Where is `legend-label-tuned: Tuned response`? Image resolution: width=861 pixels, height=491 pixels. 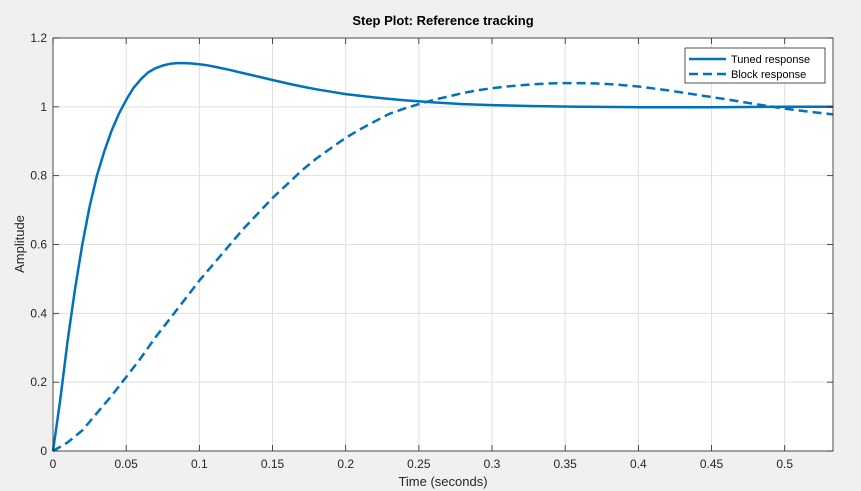 legend-label-tuned: Tuned response is located at coordinates (770, 60).